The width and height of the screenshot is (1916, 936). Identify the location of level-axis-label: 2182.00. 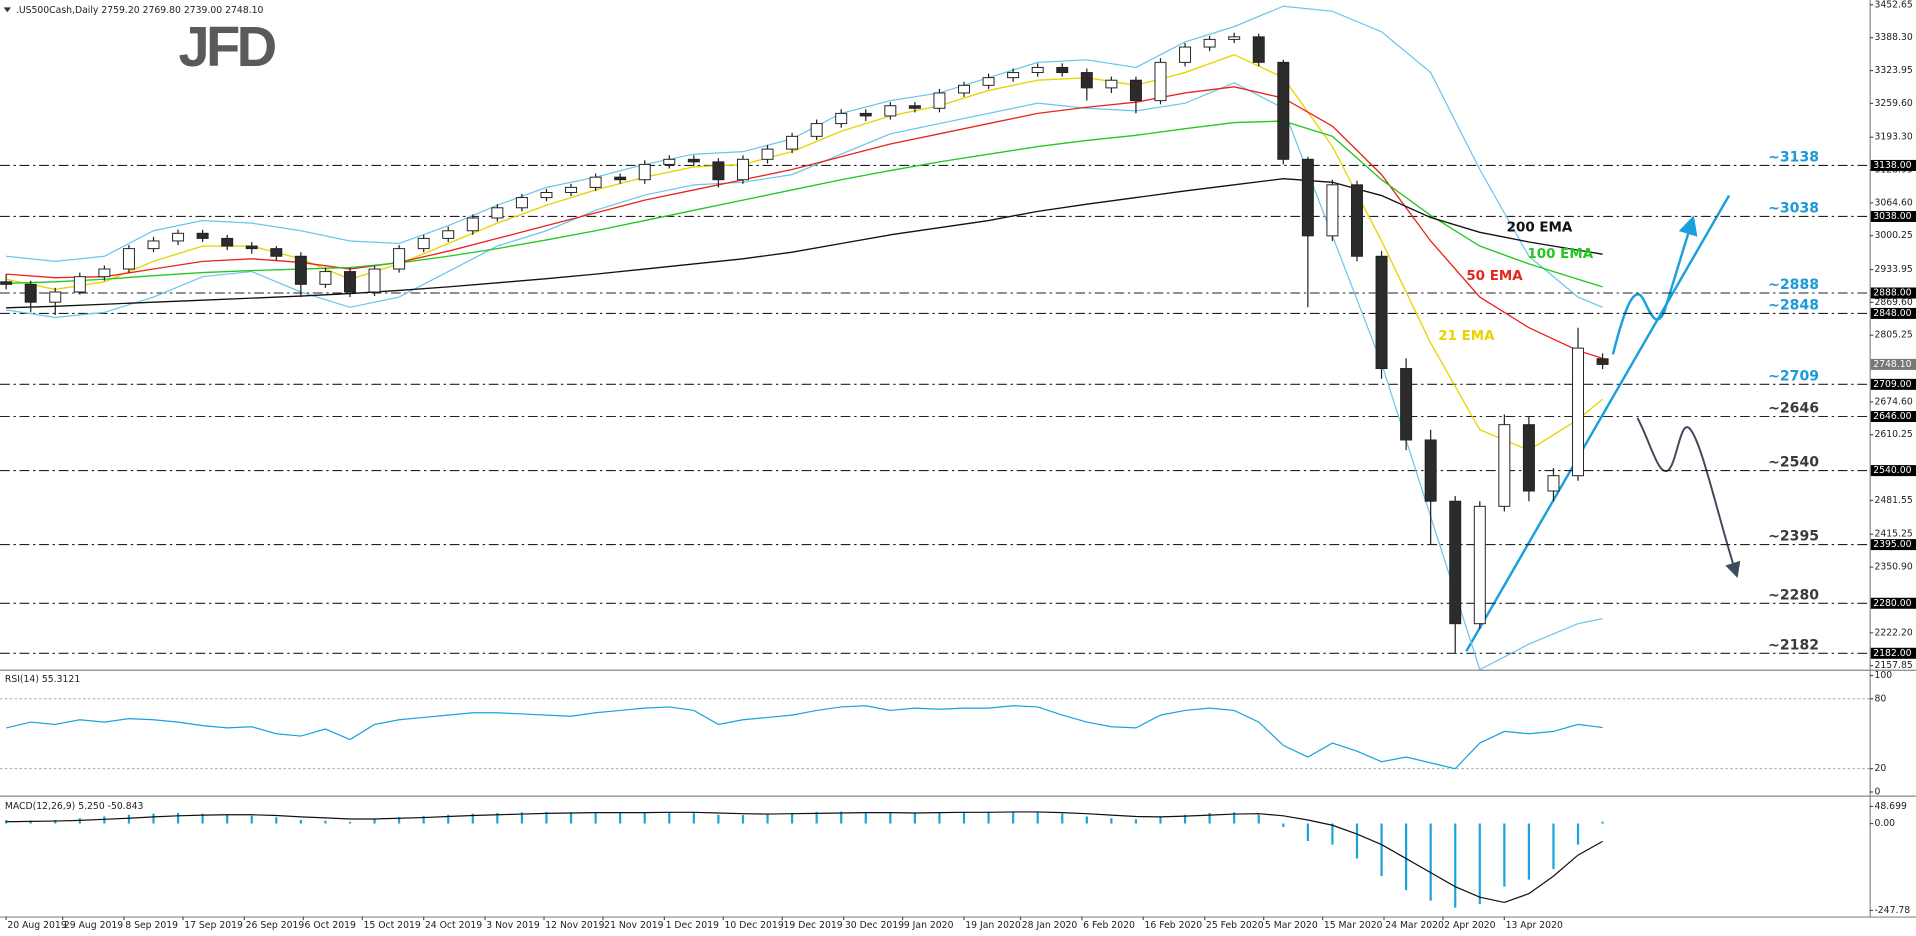
(1892, 653).